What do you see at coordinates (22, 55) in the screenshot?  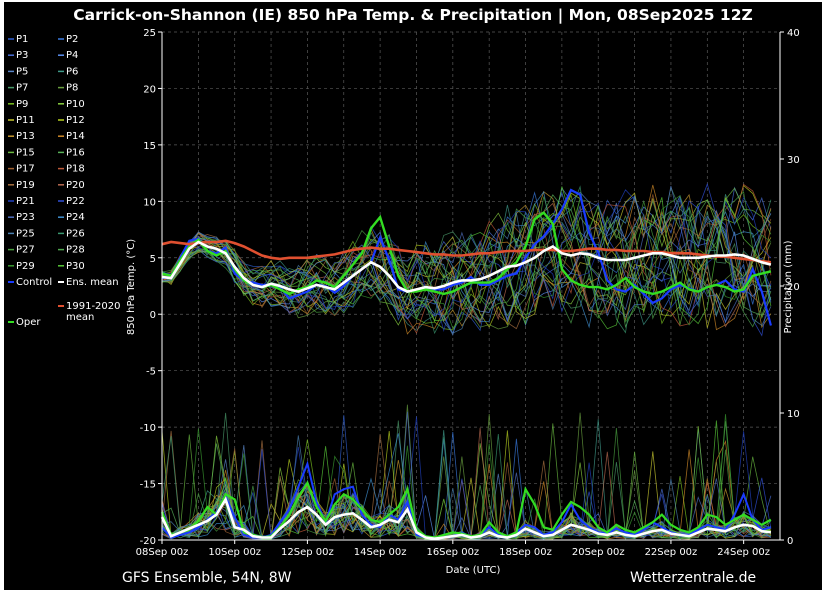 I see `legend-entry: P3` at bounding box center [22, 55].